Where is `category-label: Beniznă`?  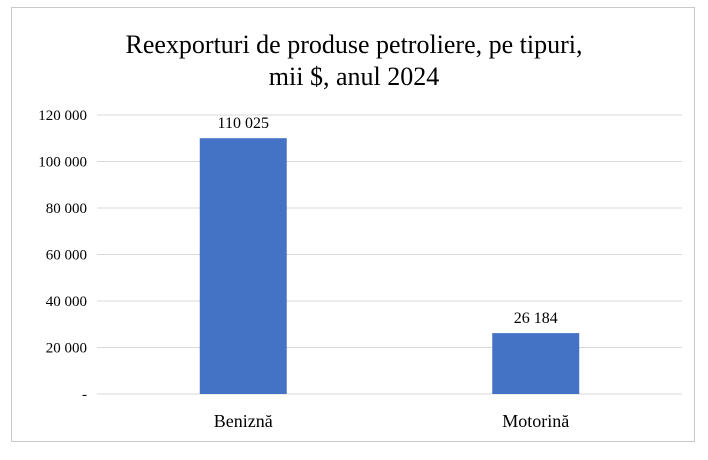 category-label: Beniznă is located at coordinates (243, 421).